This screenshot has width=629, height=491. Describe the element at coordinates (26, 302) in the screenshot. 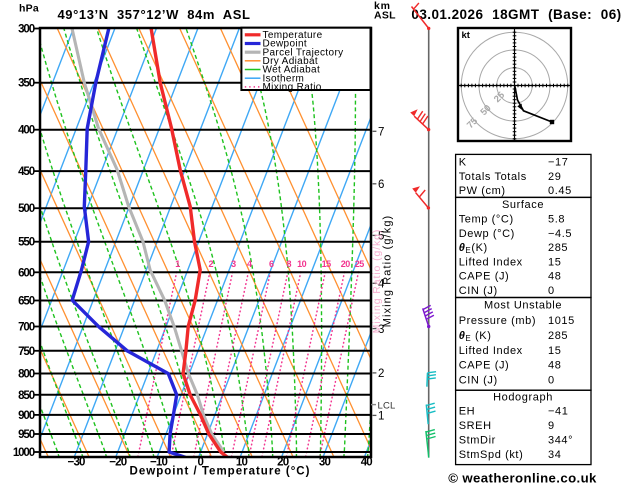

I see `svg-text: 650` at that location.